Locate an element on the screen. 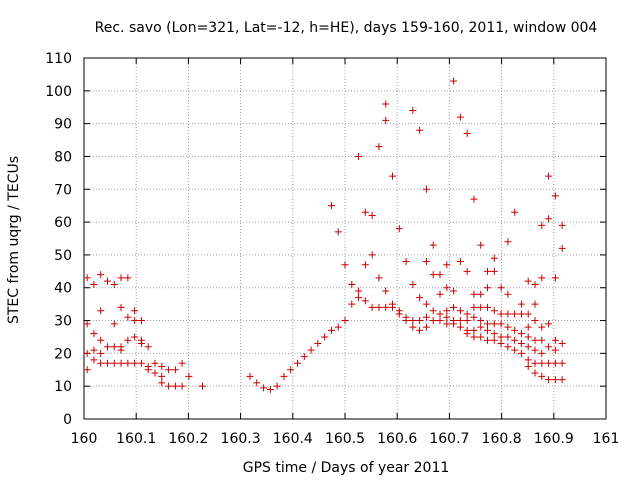 This screenshot has width=640, height=480. y-tick-label: 50 is located at coordinates (63, 256).